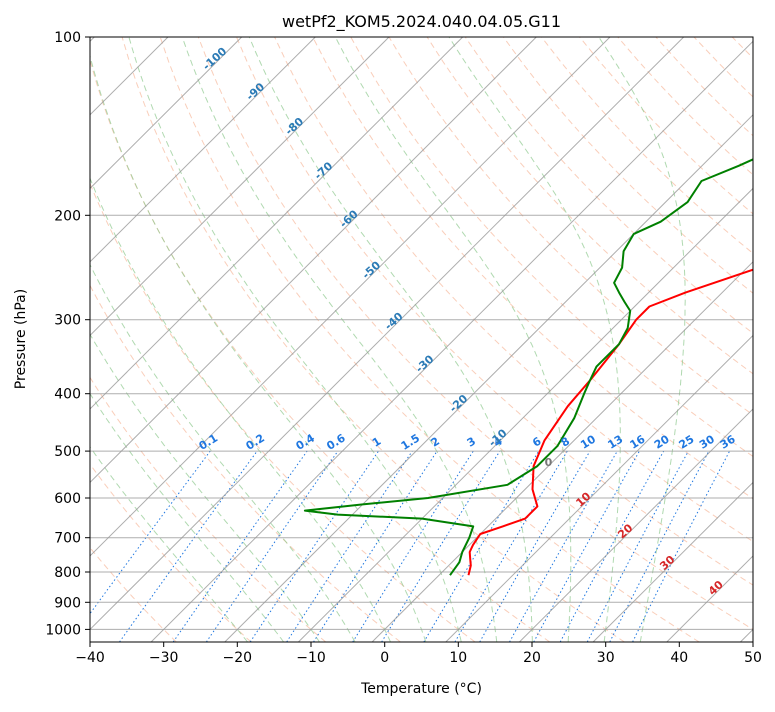 The image size is (775, 712). What do you see at coordinates (67, 38) in the screenshot?
I see `y-tick-label: 100` at bounding box center [67, 38].